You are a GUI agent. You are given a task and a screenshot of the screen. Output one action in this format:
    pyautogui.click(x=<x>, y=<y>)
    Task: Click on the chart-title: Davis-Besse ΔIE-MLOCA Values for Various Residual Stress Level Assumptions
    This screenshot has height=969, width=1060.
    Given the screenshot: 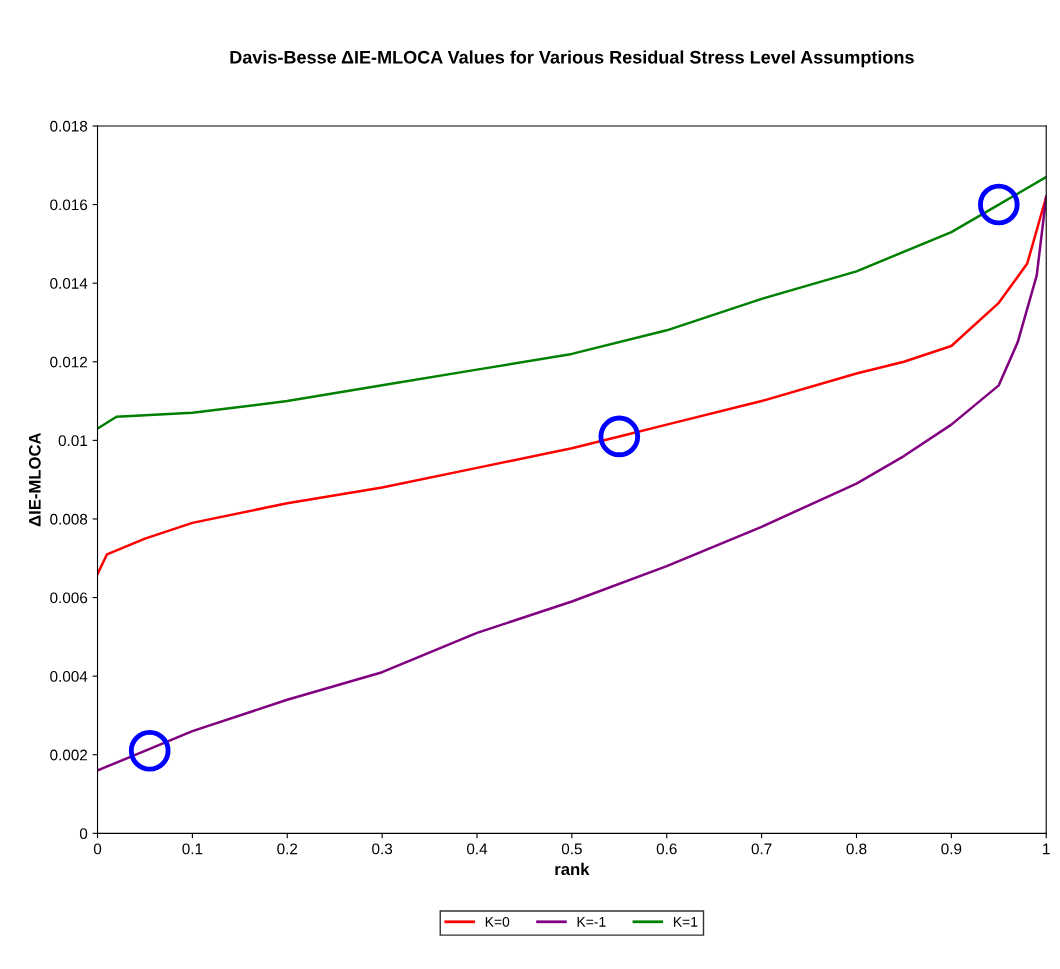 What is the action you would take?
    pyautogui.click(x=572, y=59)
    